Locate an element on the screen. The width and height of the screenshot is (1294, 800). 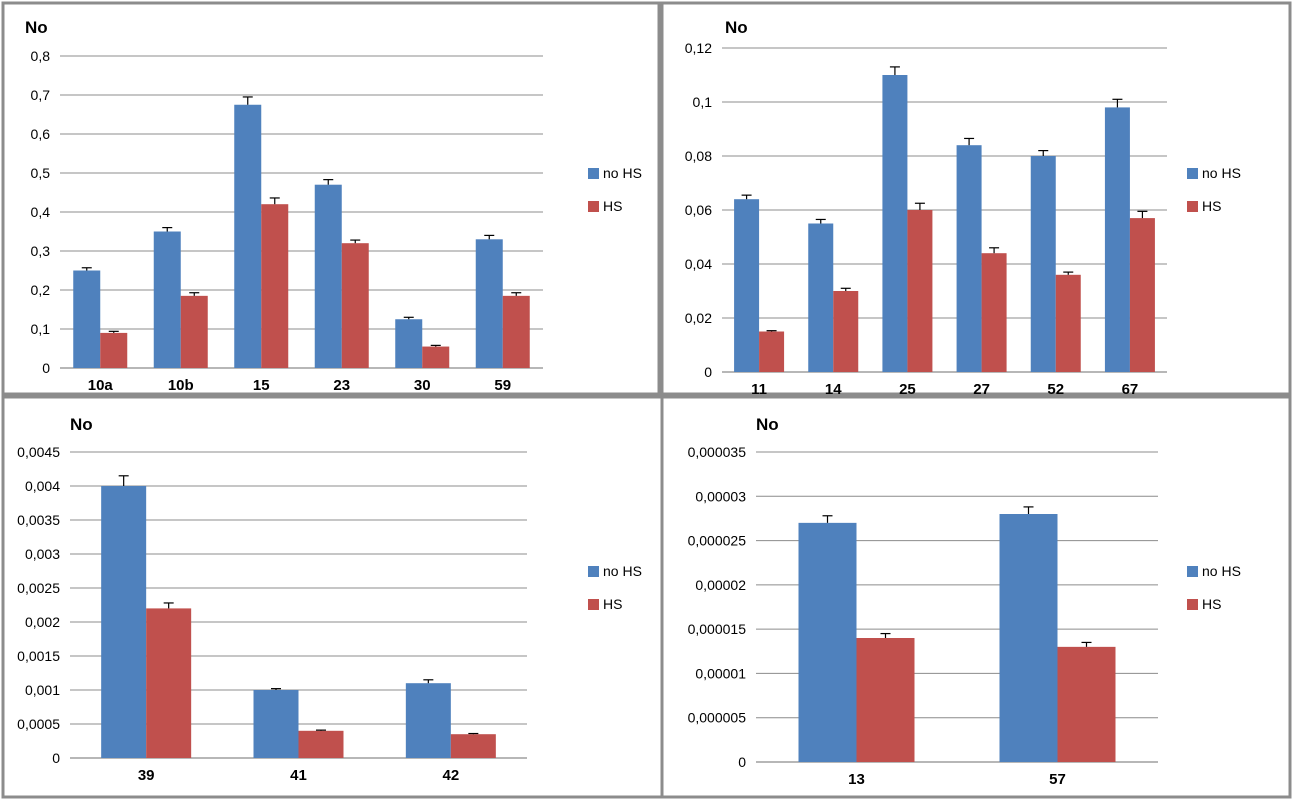
bar-hs-10b is located at coordinates (194, 331).